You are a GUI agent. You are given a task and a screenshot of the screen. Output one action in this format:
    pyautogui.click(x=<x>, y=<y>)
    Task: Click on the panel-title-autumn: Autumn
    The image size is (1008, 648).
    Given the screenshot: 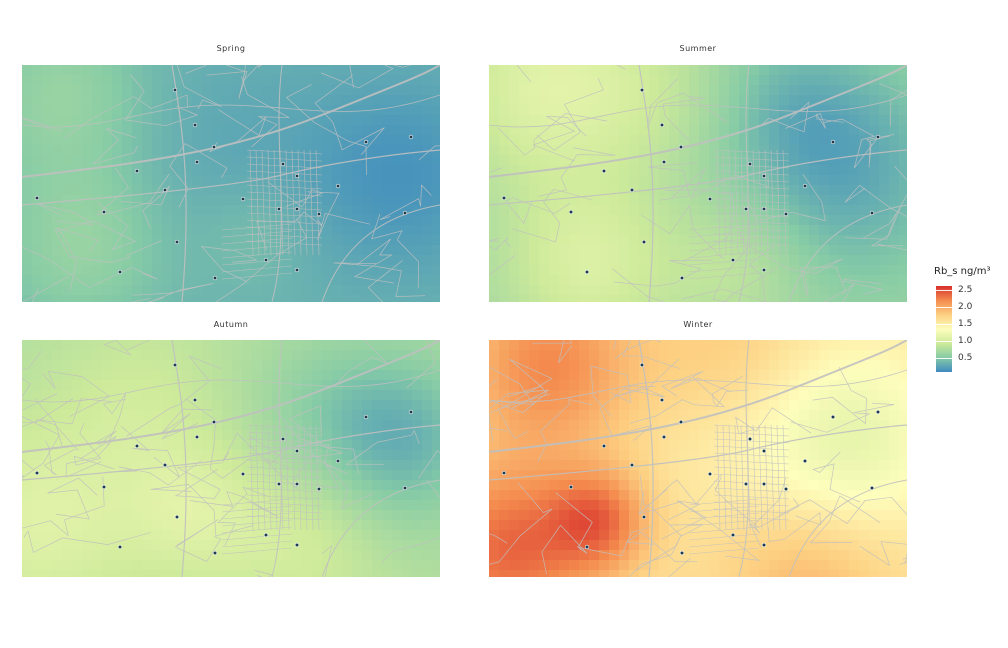 What is the action you would take?
    pyautogui.click(x=231, y=324)
    